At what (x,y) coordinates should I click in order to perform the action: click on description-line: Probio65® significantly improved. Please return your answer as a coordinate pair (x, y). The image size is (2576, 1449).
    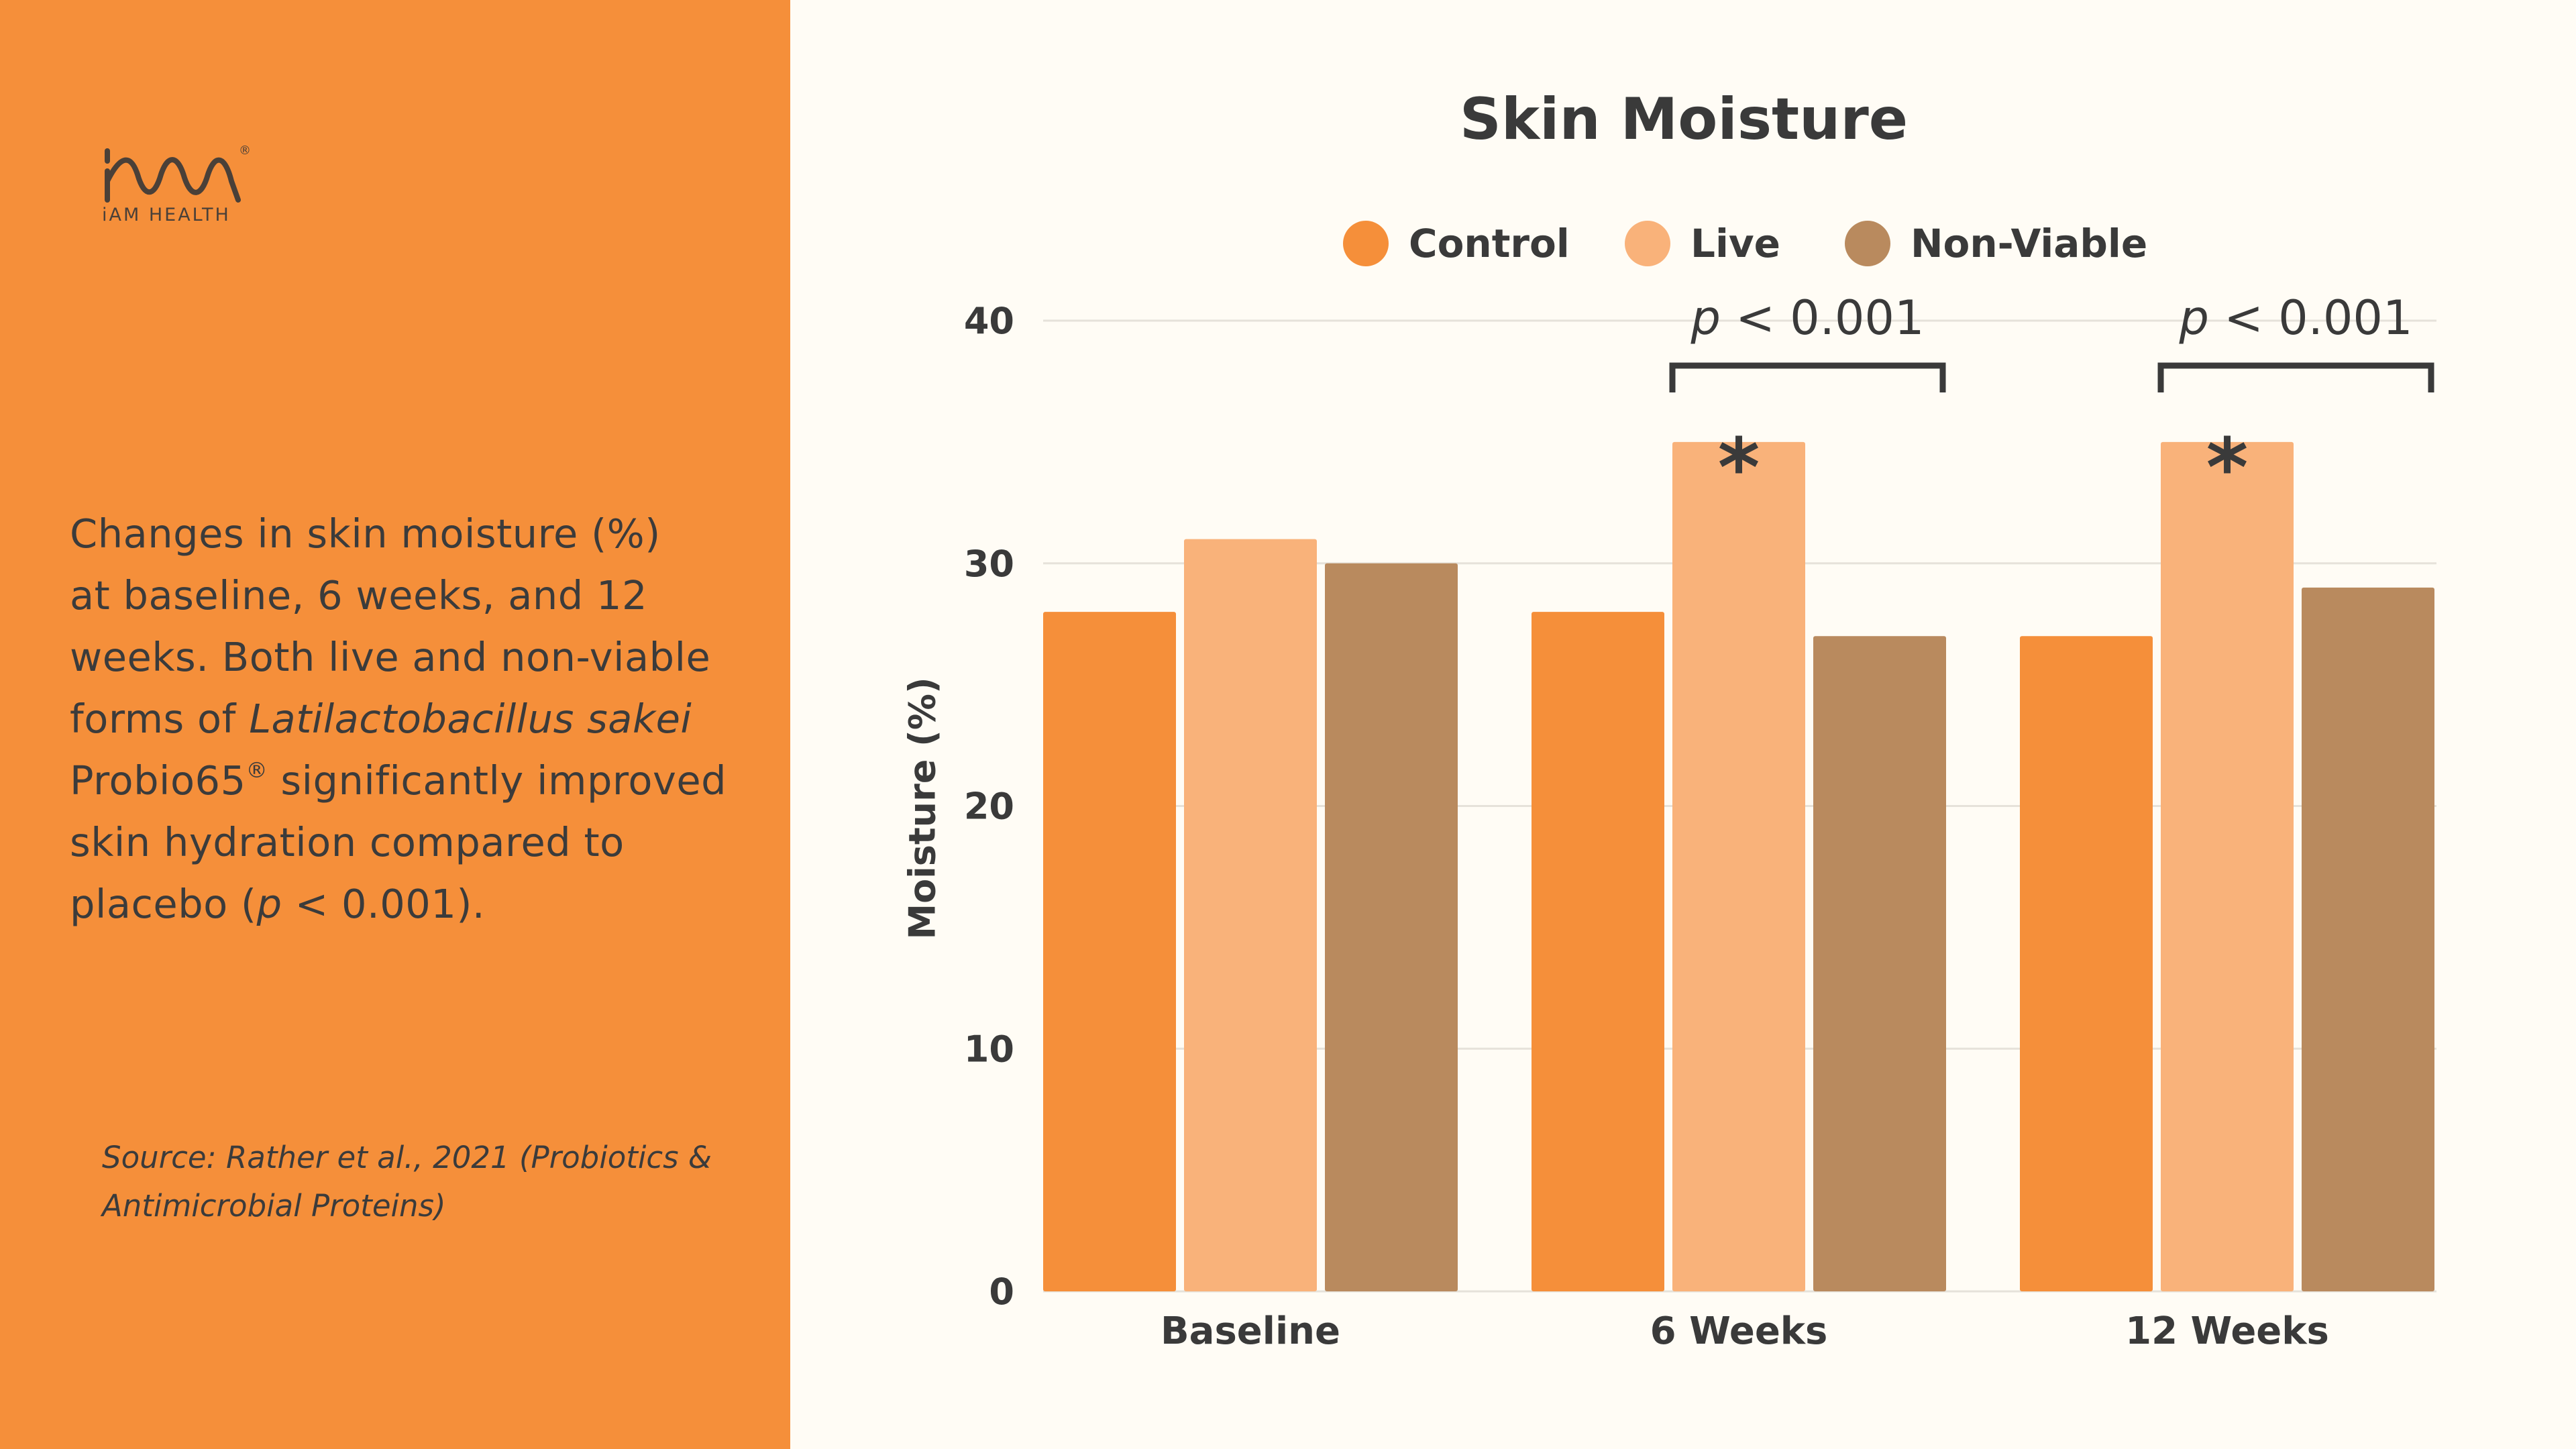
    Looking at the image, I should click on (425, 781).